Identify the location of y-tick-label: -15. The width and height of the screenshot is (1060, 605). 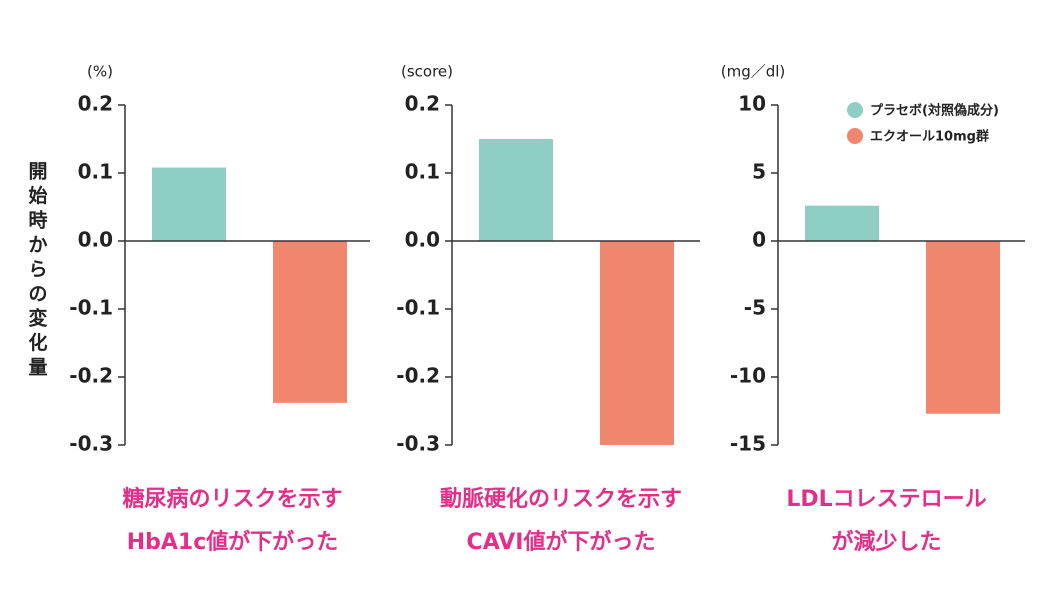
(748, 444).